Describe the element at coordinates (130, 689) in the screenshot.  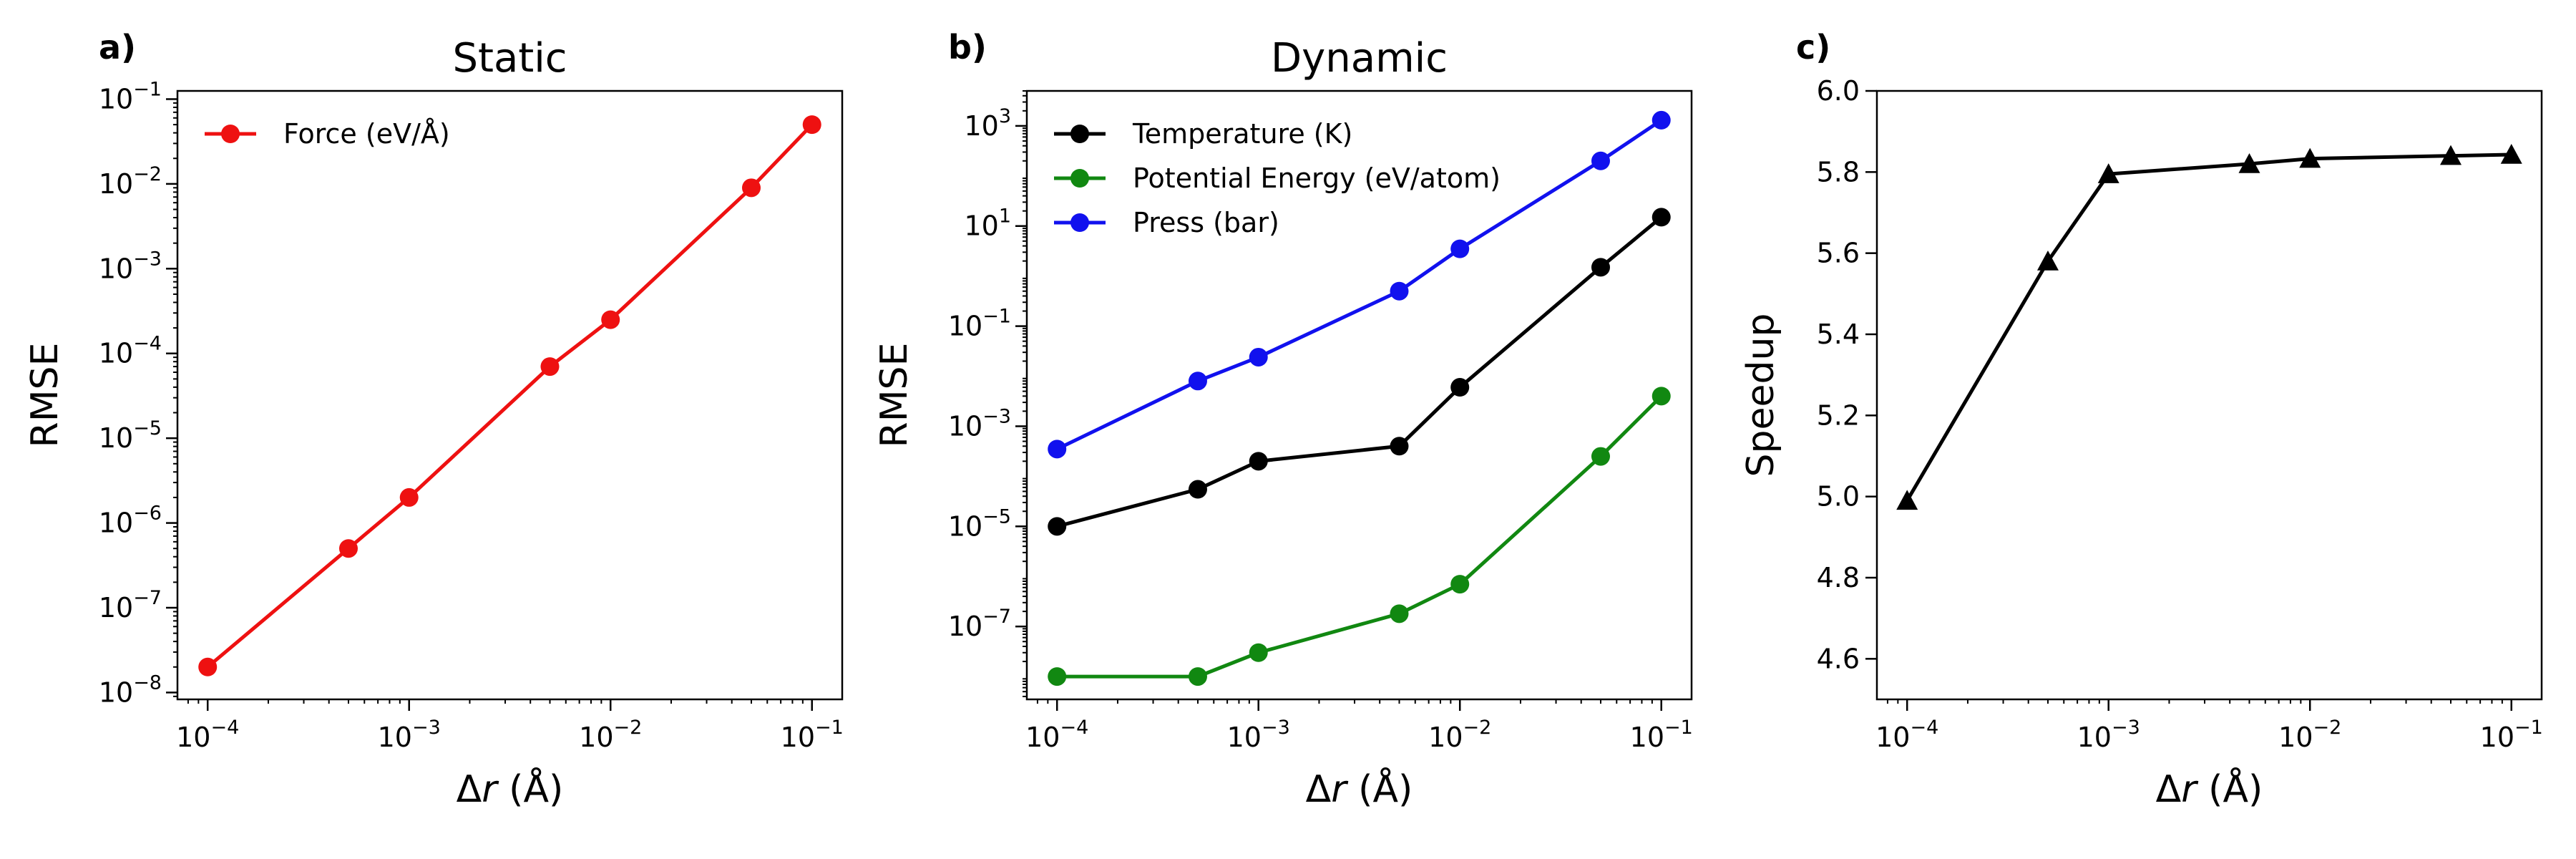
I see `y-tick-label: 10⁻⁸` at that location.